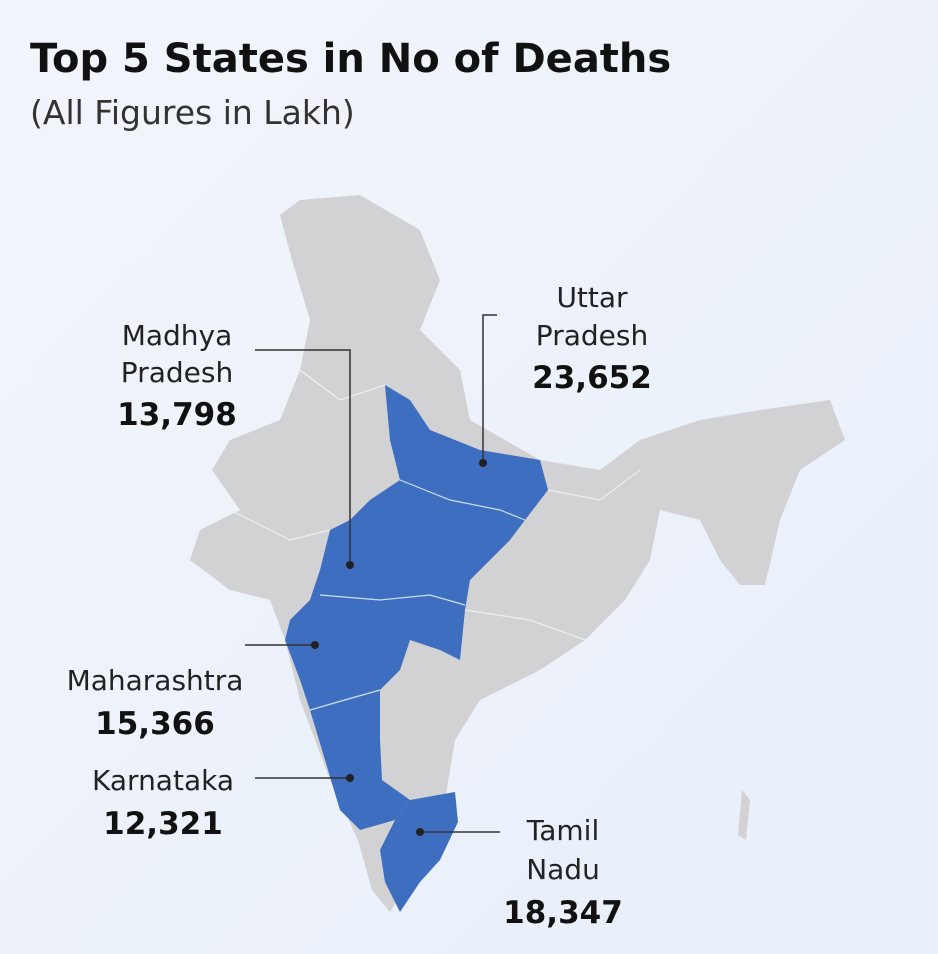 The width and height of the screenshot is (938, 954). Describe the element at coordinates (592, 378) in the screenshot. I see `state-value: 23,652` at that location.